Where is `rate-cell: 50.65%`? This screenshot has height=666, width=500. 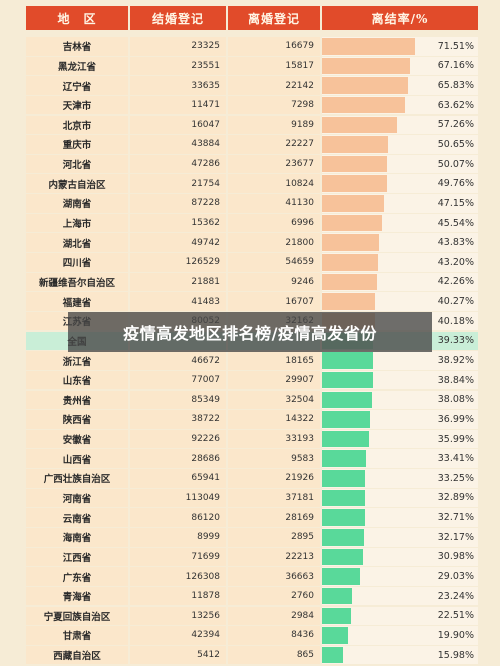 rate-cell: 50.65% is located at coordinates (400, 144).